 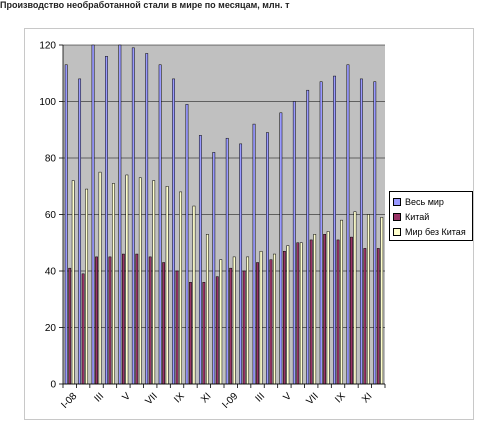 I want to click on legend-label-world-ex-china: Мир без Китая, so click(x=435, y=231).